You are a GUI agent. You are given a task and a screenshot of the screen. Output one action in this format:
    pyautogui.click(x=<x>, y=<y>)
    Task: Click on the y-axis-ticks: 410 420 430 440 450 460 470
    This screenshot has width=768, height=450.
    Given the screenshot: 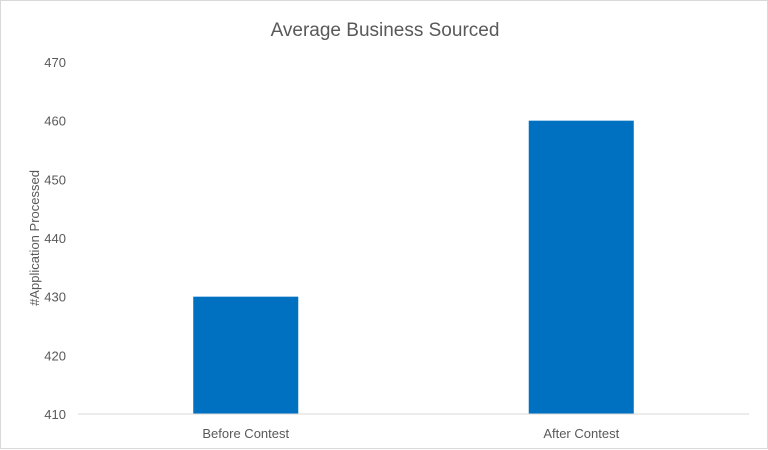 What is the action you would take?
    pyautogui.click(x=55, y=238)
    